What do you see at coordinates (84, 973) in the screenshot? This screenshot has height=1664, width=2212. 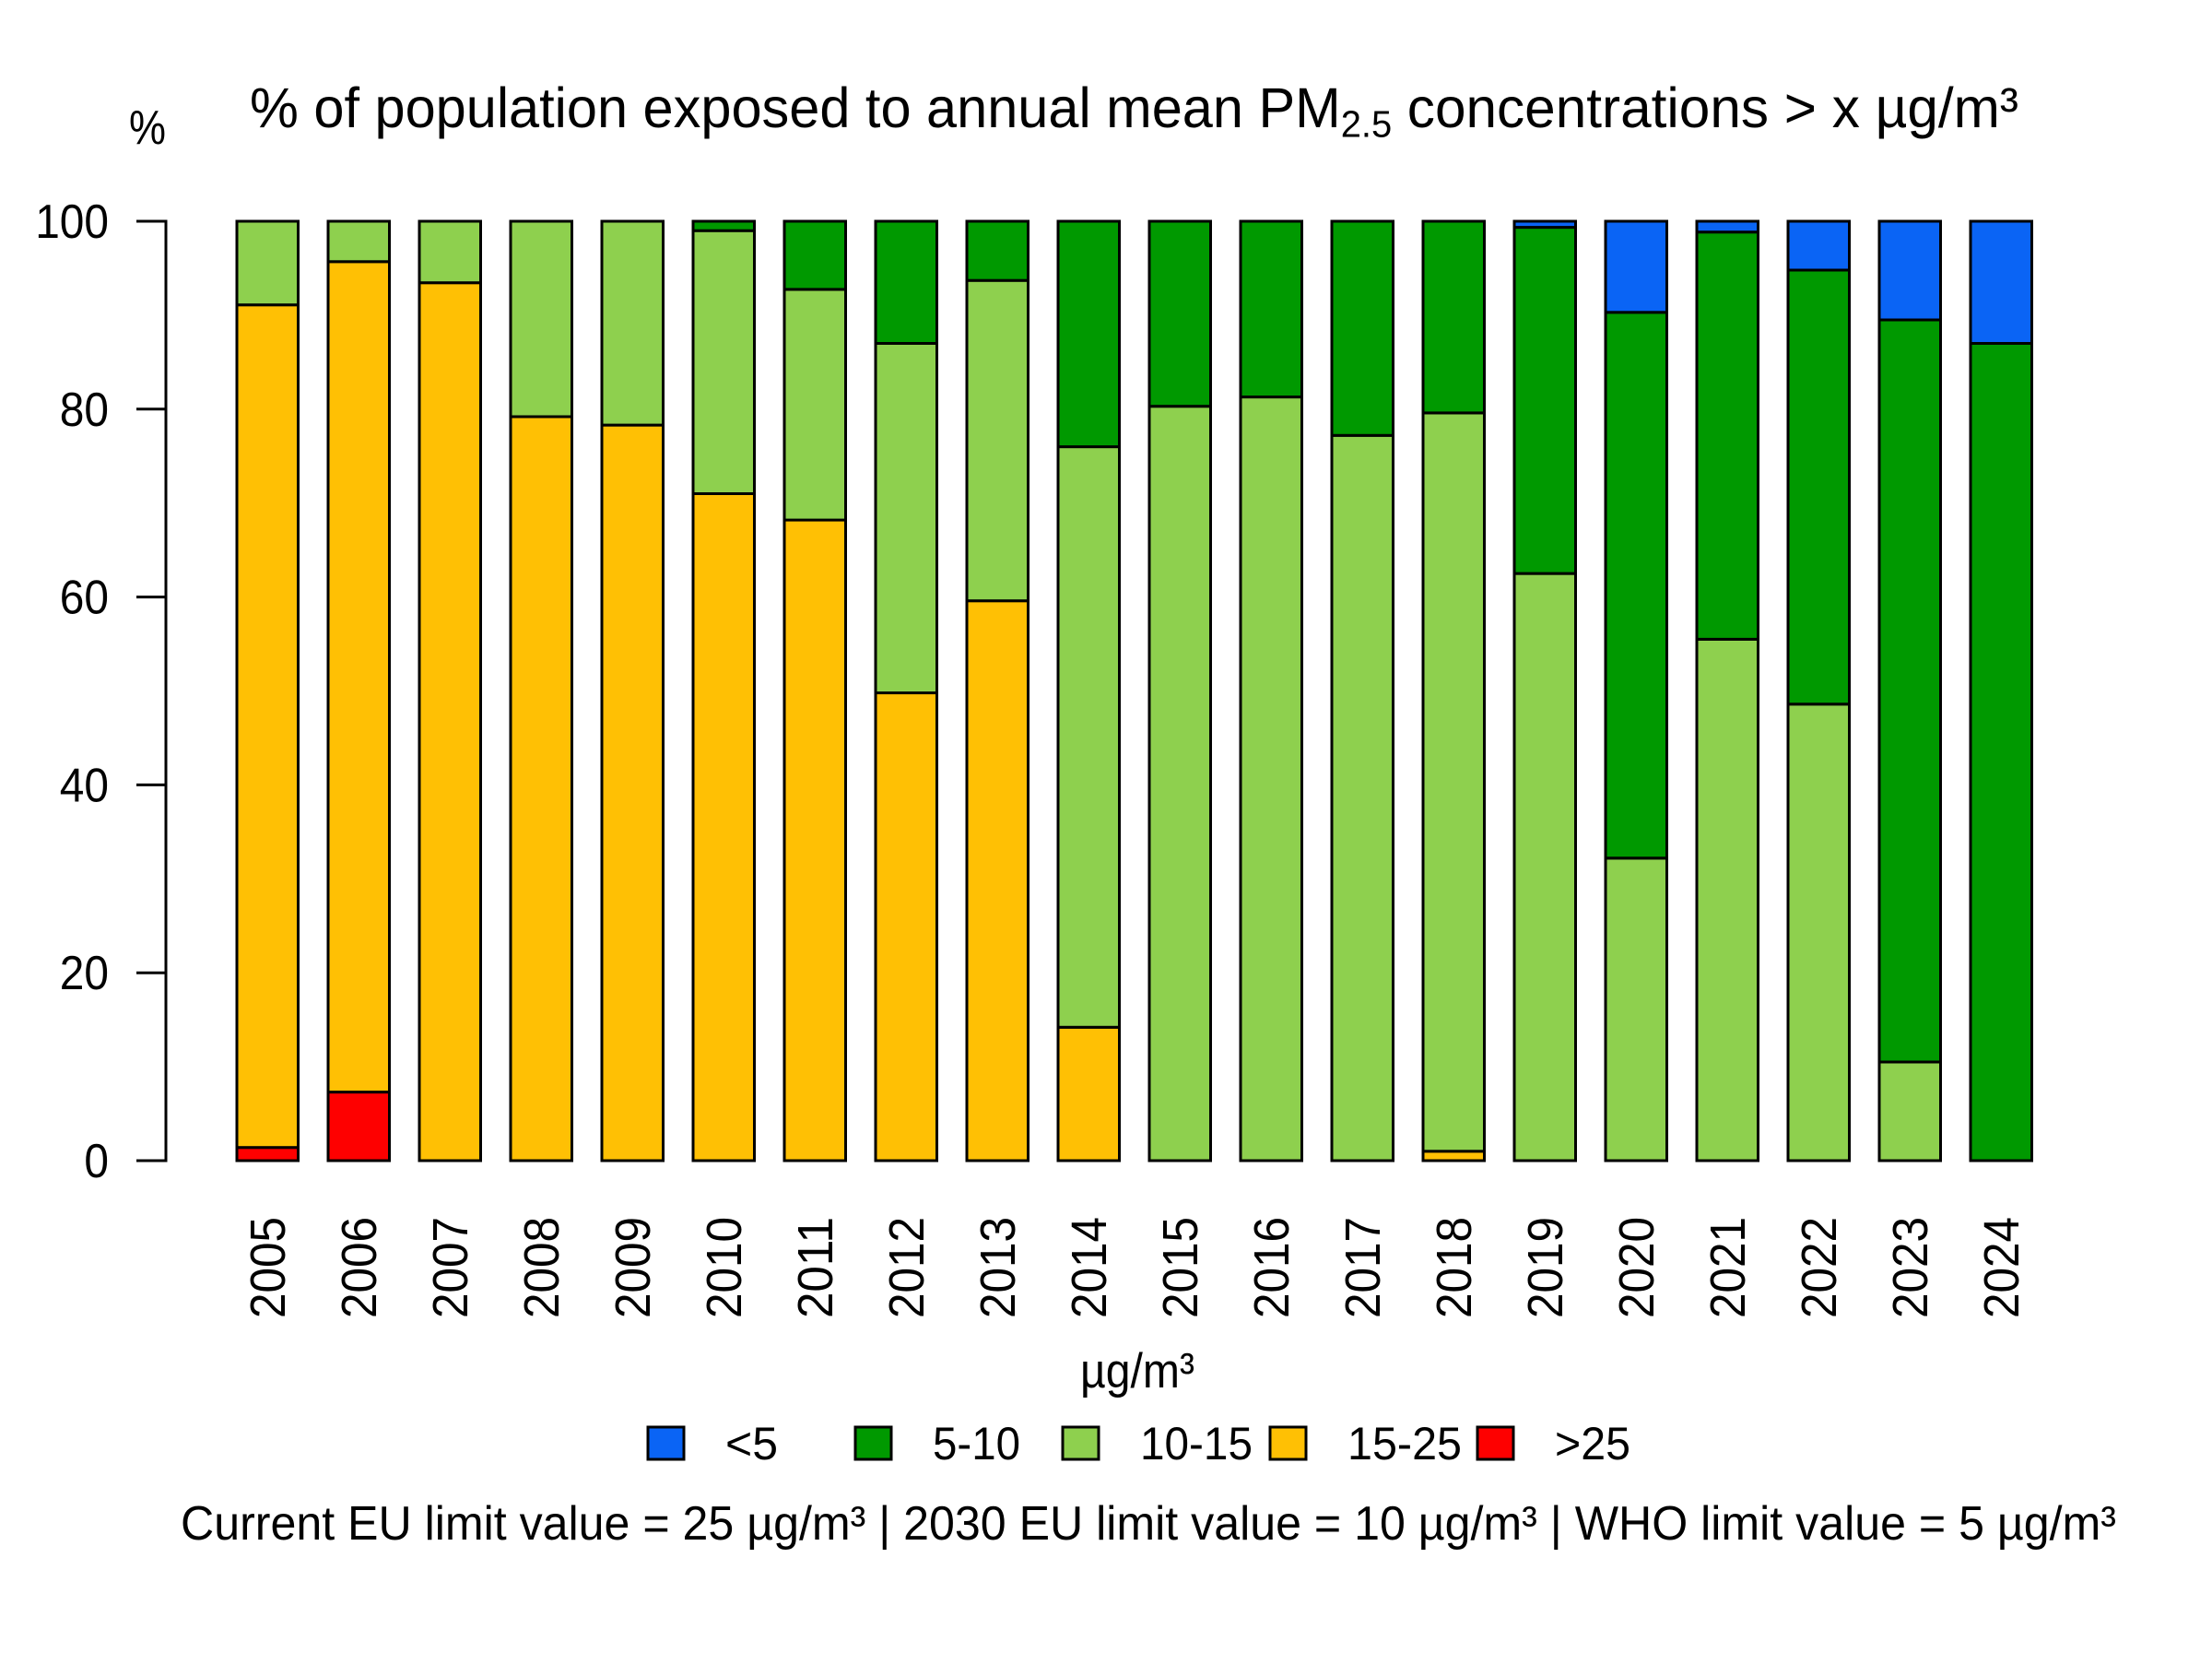 I see `svg-text: 20` at bounding box center [84, 973].